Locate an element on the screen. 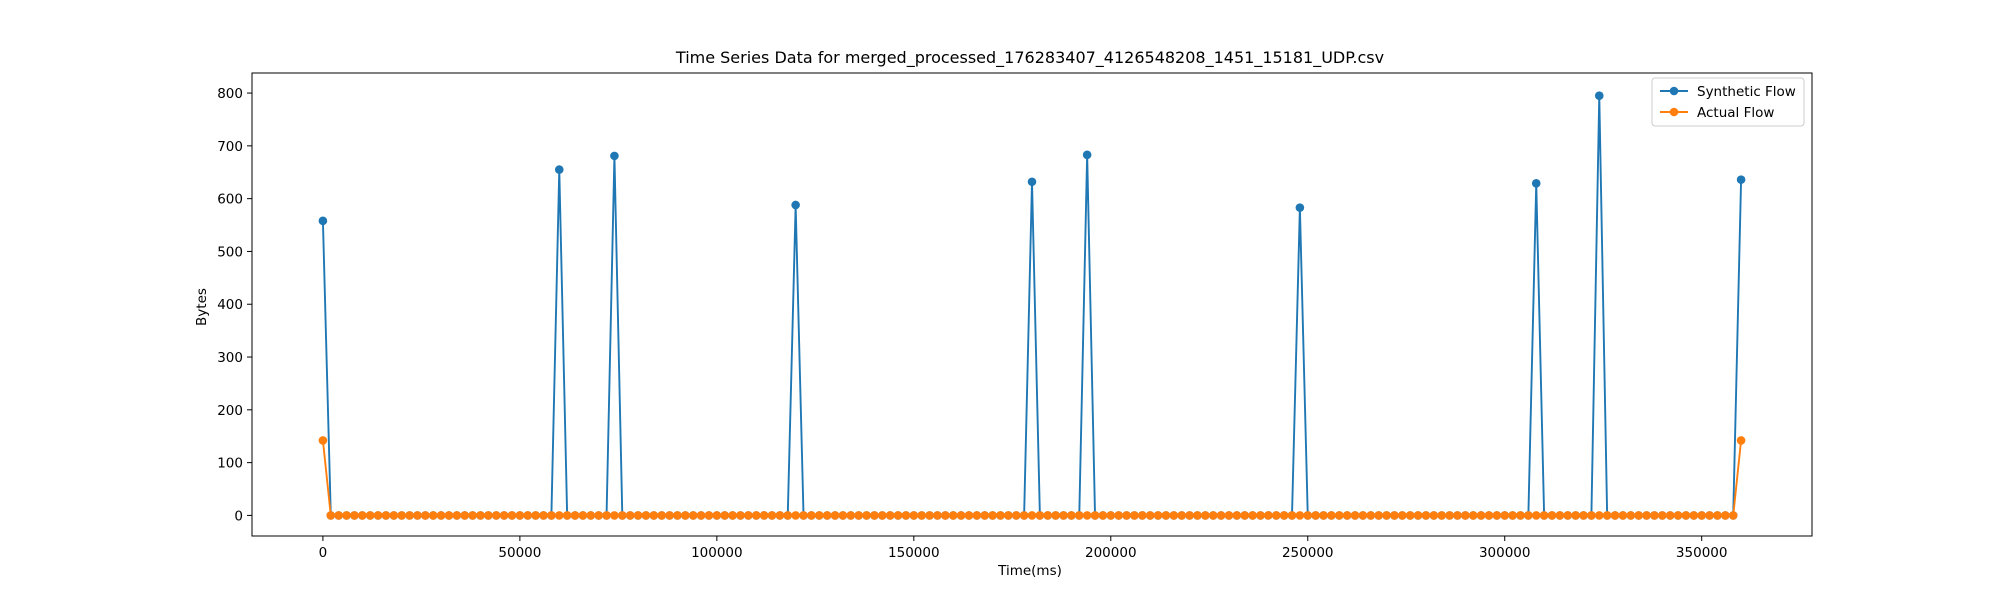 This screenshot has height=600, width=2000. x-tick-label: 50000 is located at coordinates (519, 553).